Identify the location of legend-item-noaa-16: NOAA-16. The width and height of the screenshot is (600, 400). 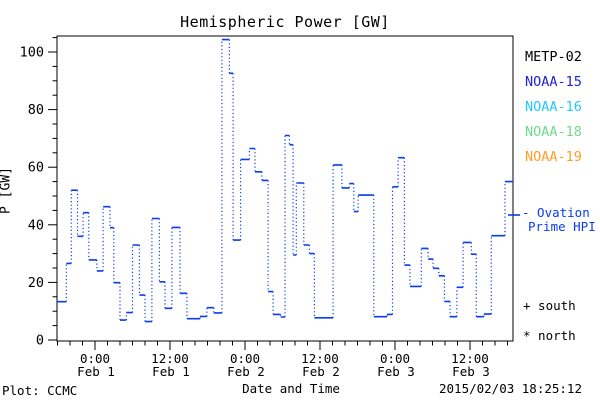
(553, 107).